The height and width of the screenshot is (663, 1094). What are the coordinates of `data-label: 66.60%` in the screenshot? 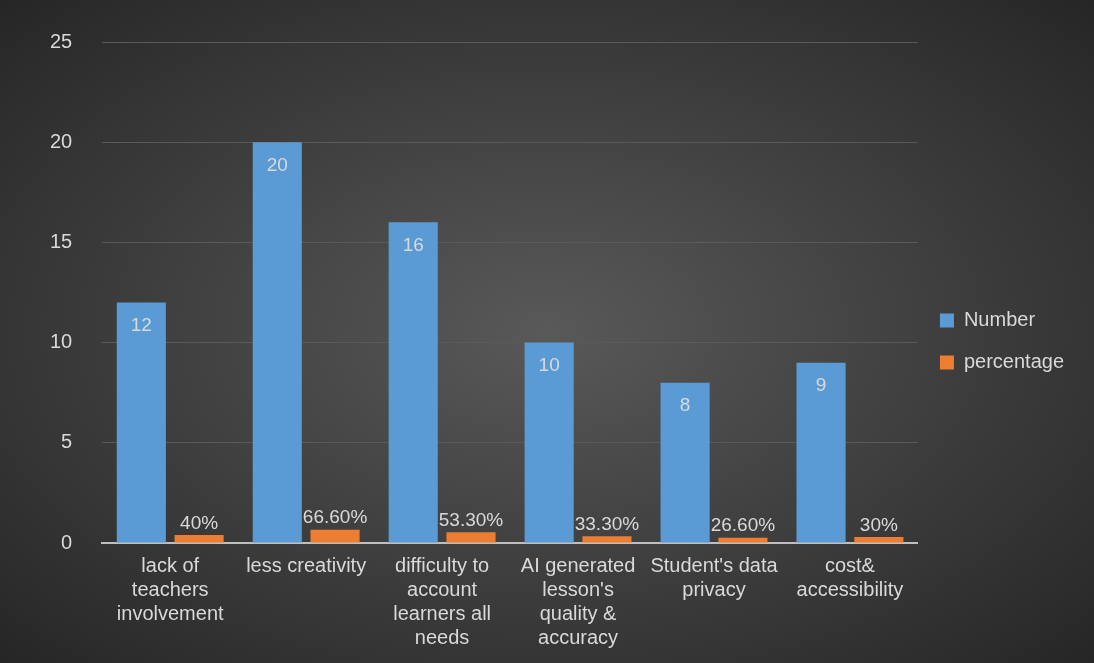 It's located at (335, 517).